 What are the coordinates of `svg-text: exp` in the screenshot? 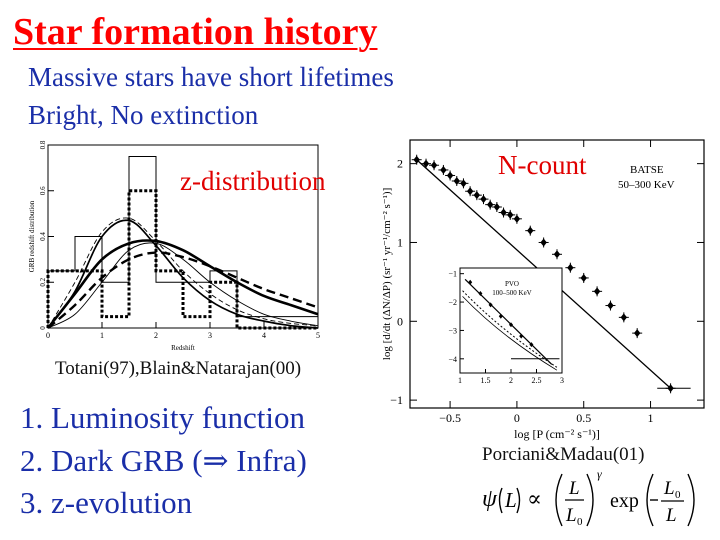 It's located at (624, 501).